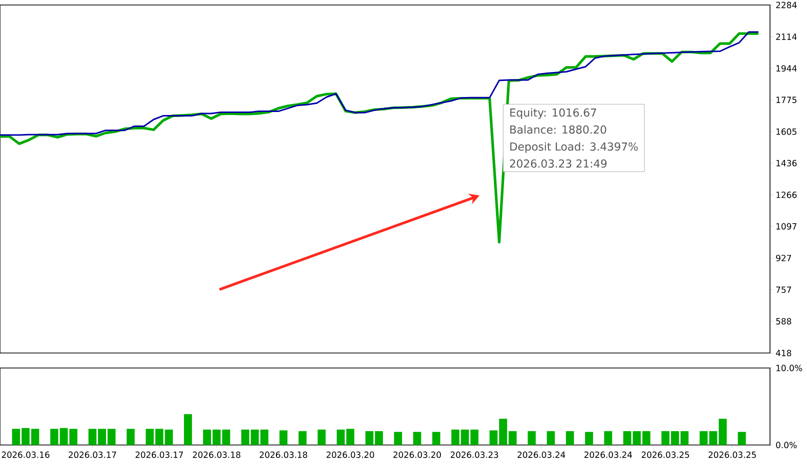 The image size is (807, 466). I want to click on y-tick-label: 927, so click(784, 258).